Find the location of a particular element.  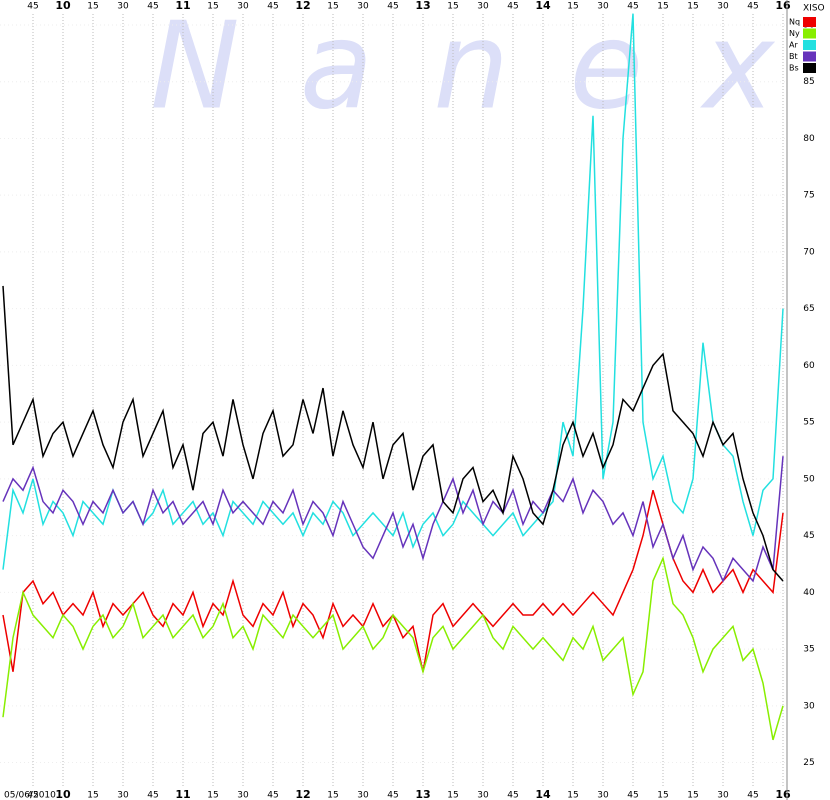

y-tick-label: 75 is located at coordinates (808, 196).